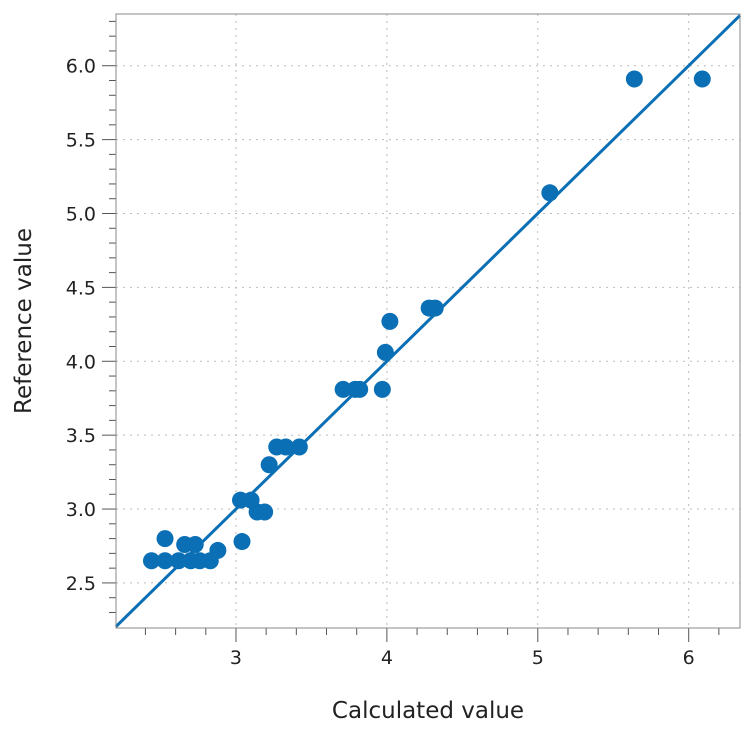 This screenshot has width=750, height=754. Describe the element at coordinates (538, 658) in the screenshot. I see `x-tick-label: 5` at that location.